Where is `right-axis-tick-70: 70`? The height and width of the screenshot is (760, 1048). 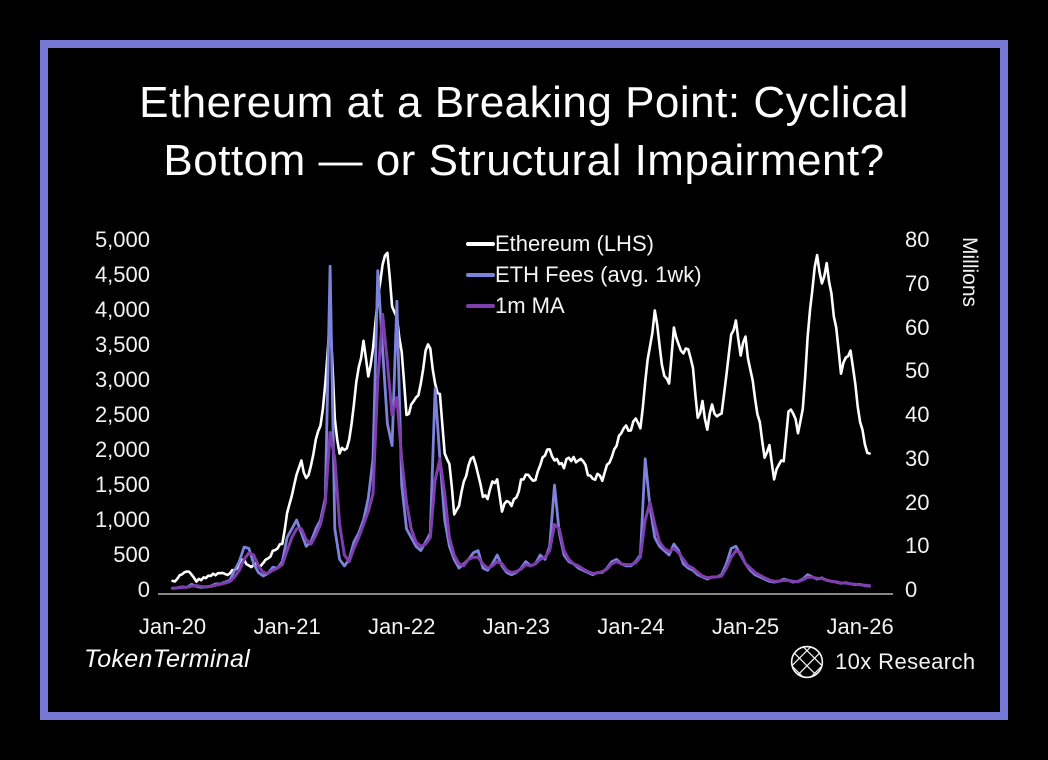
right-axis-tick-70: 70 is located at coordinates (917, 283).